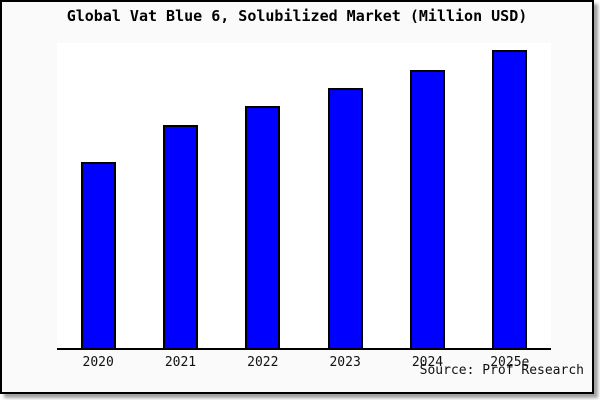 This screenshot has height=400, width=600. Describe the element at coordinates (98, 255) in the screenshot. I see `bar-2020` at that location.